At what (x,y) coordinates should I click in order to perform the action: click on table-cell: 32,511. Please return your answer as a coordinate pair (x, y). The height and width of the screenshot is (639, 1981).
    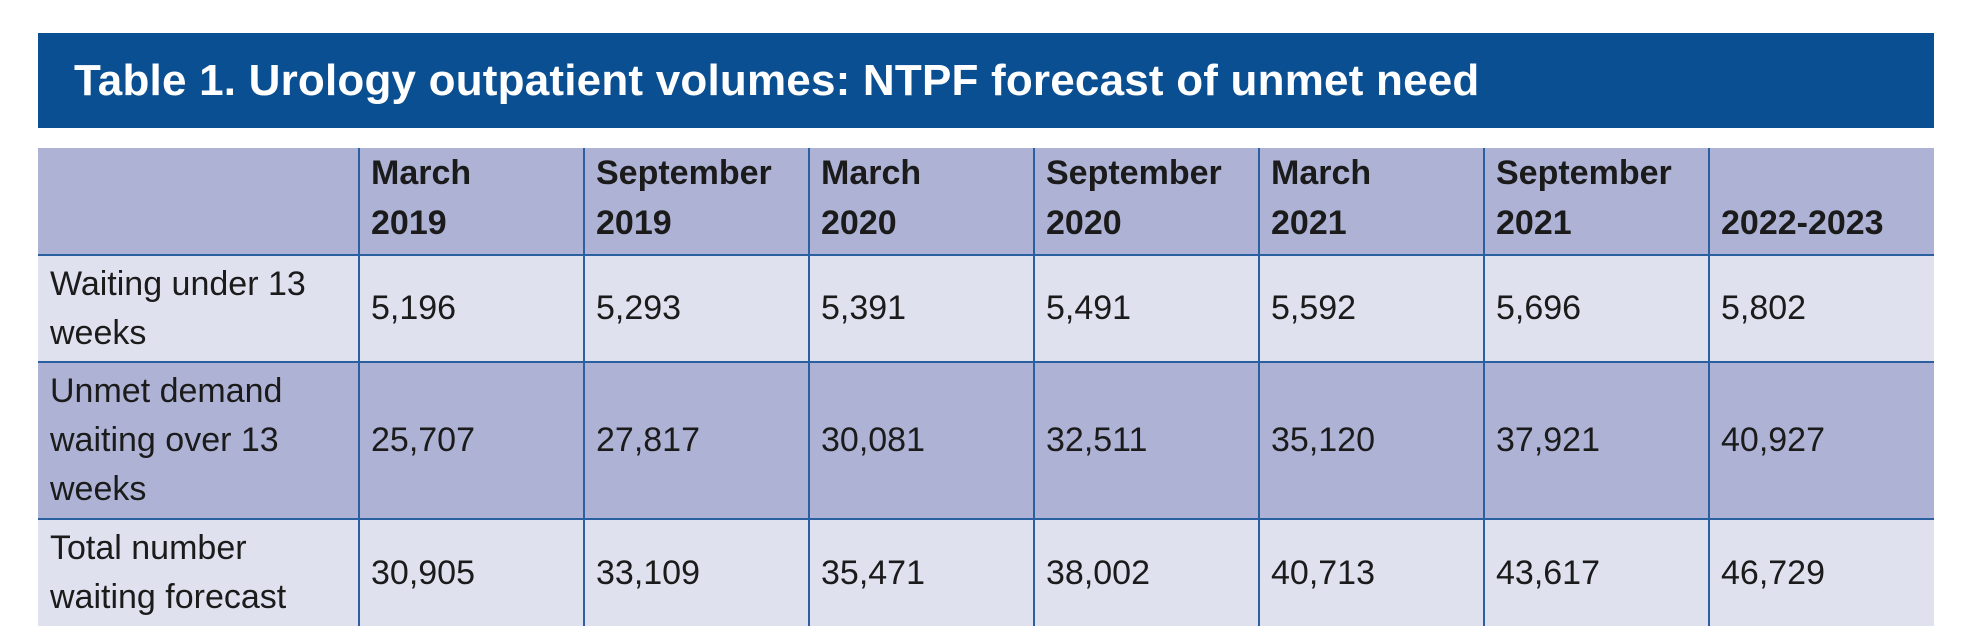
    Looking at the image, I should click on (1146, 440).